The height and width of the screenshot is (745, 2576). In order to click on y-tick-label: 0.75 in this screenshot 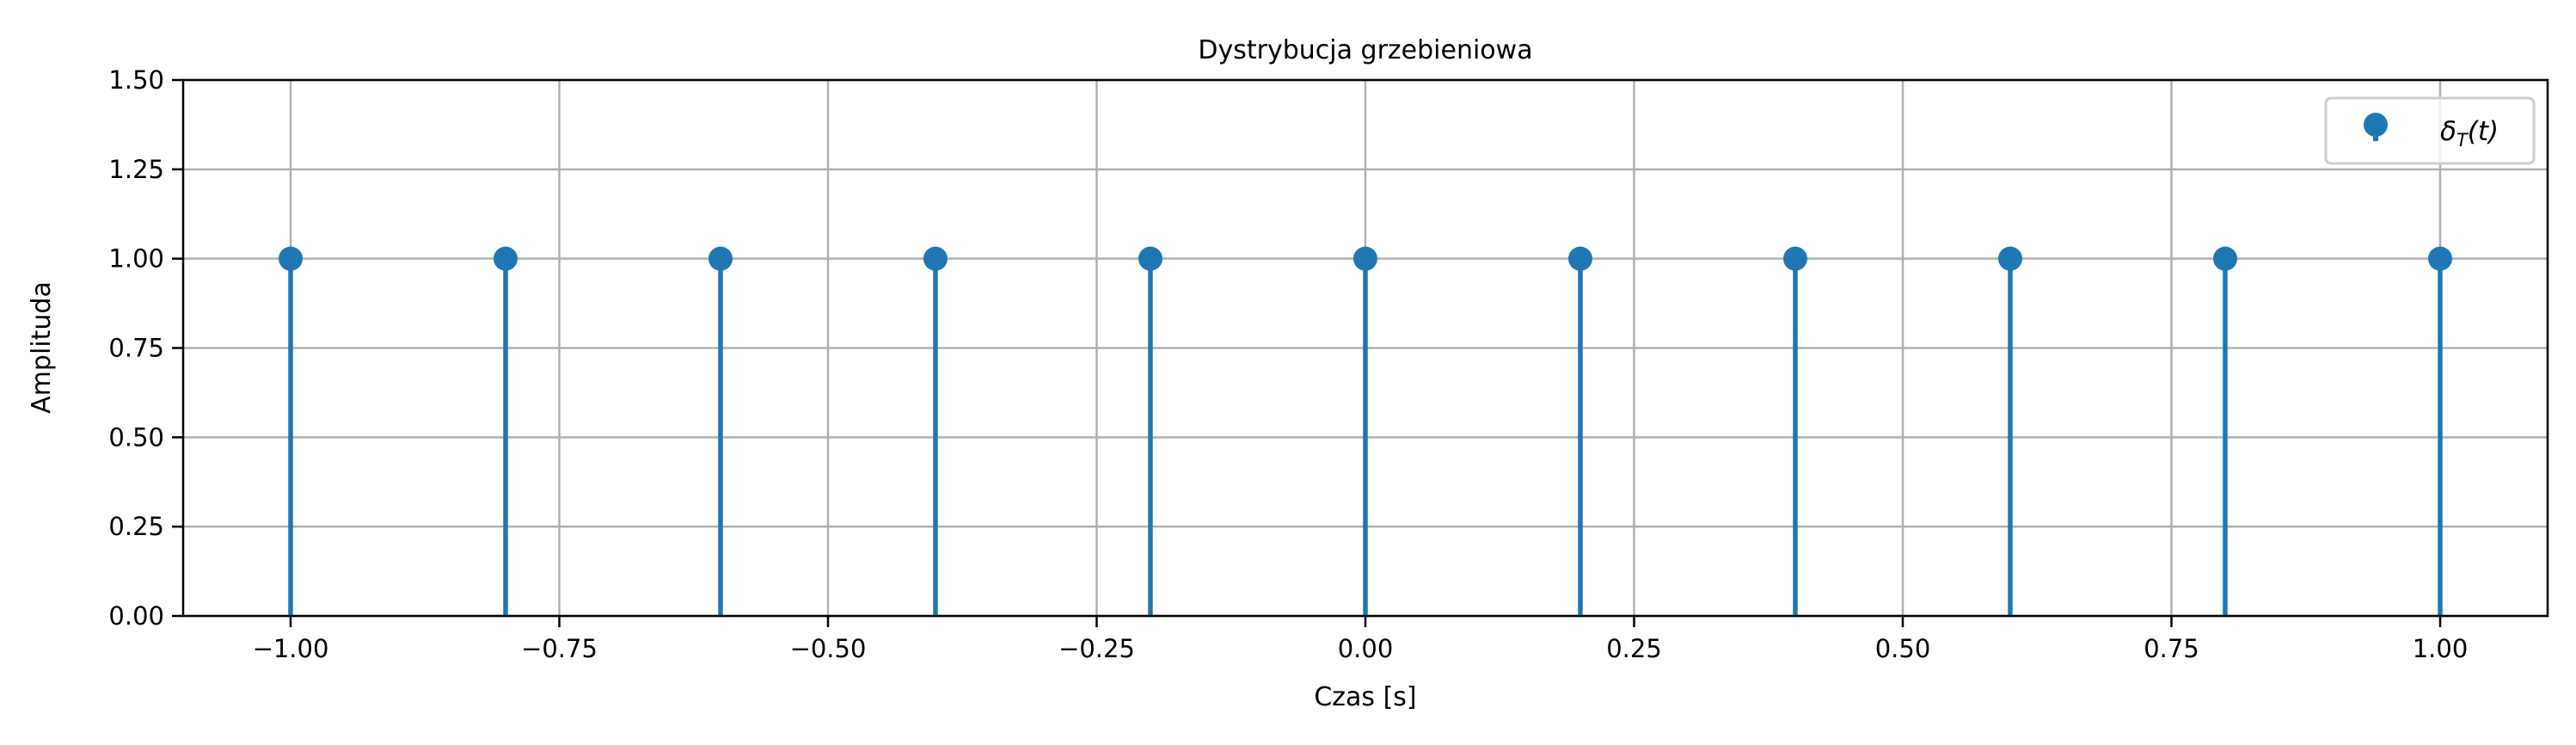, I will do `click(136, 348)`.